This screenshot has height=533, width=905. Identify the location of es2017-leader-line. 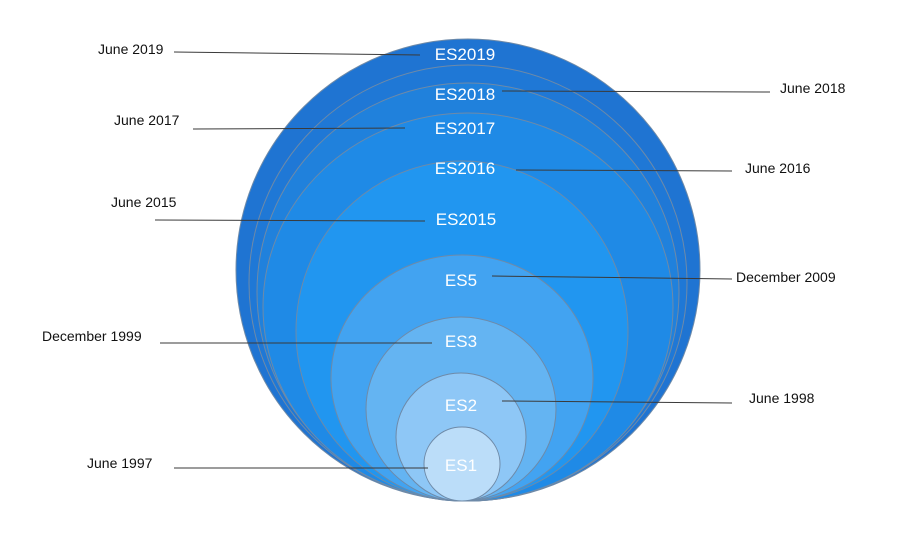
(299, 128).